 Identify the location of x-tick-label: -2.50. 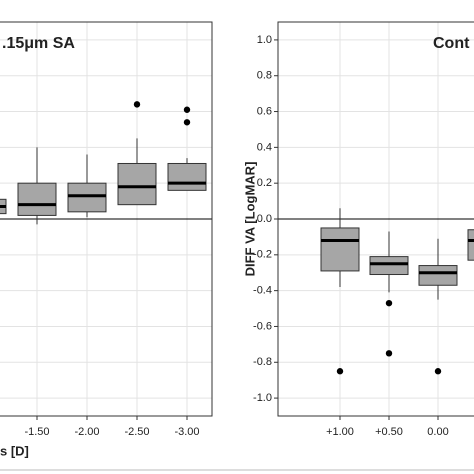
(136, 432).